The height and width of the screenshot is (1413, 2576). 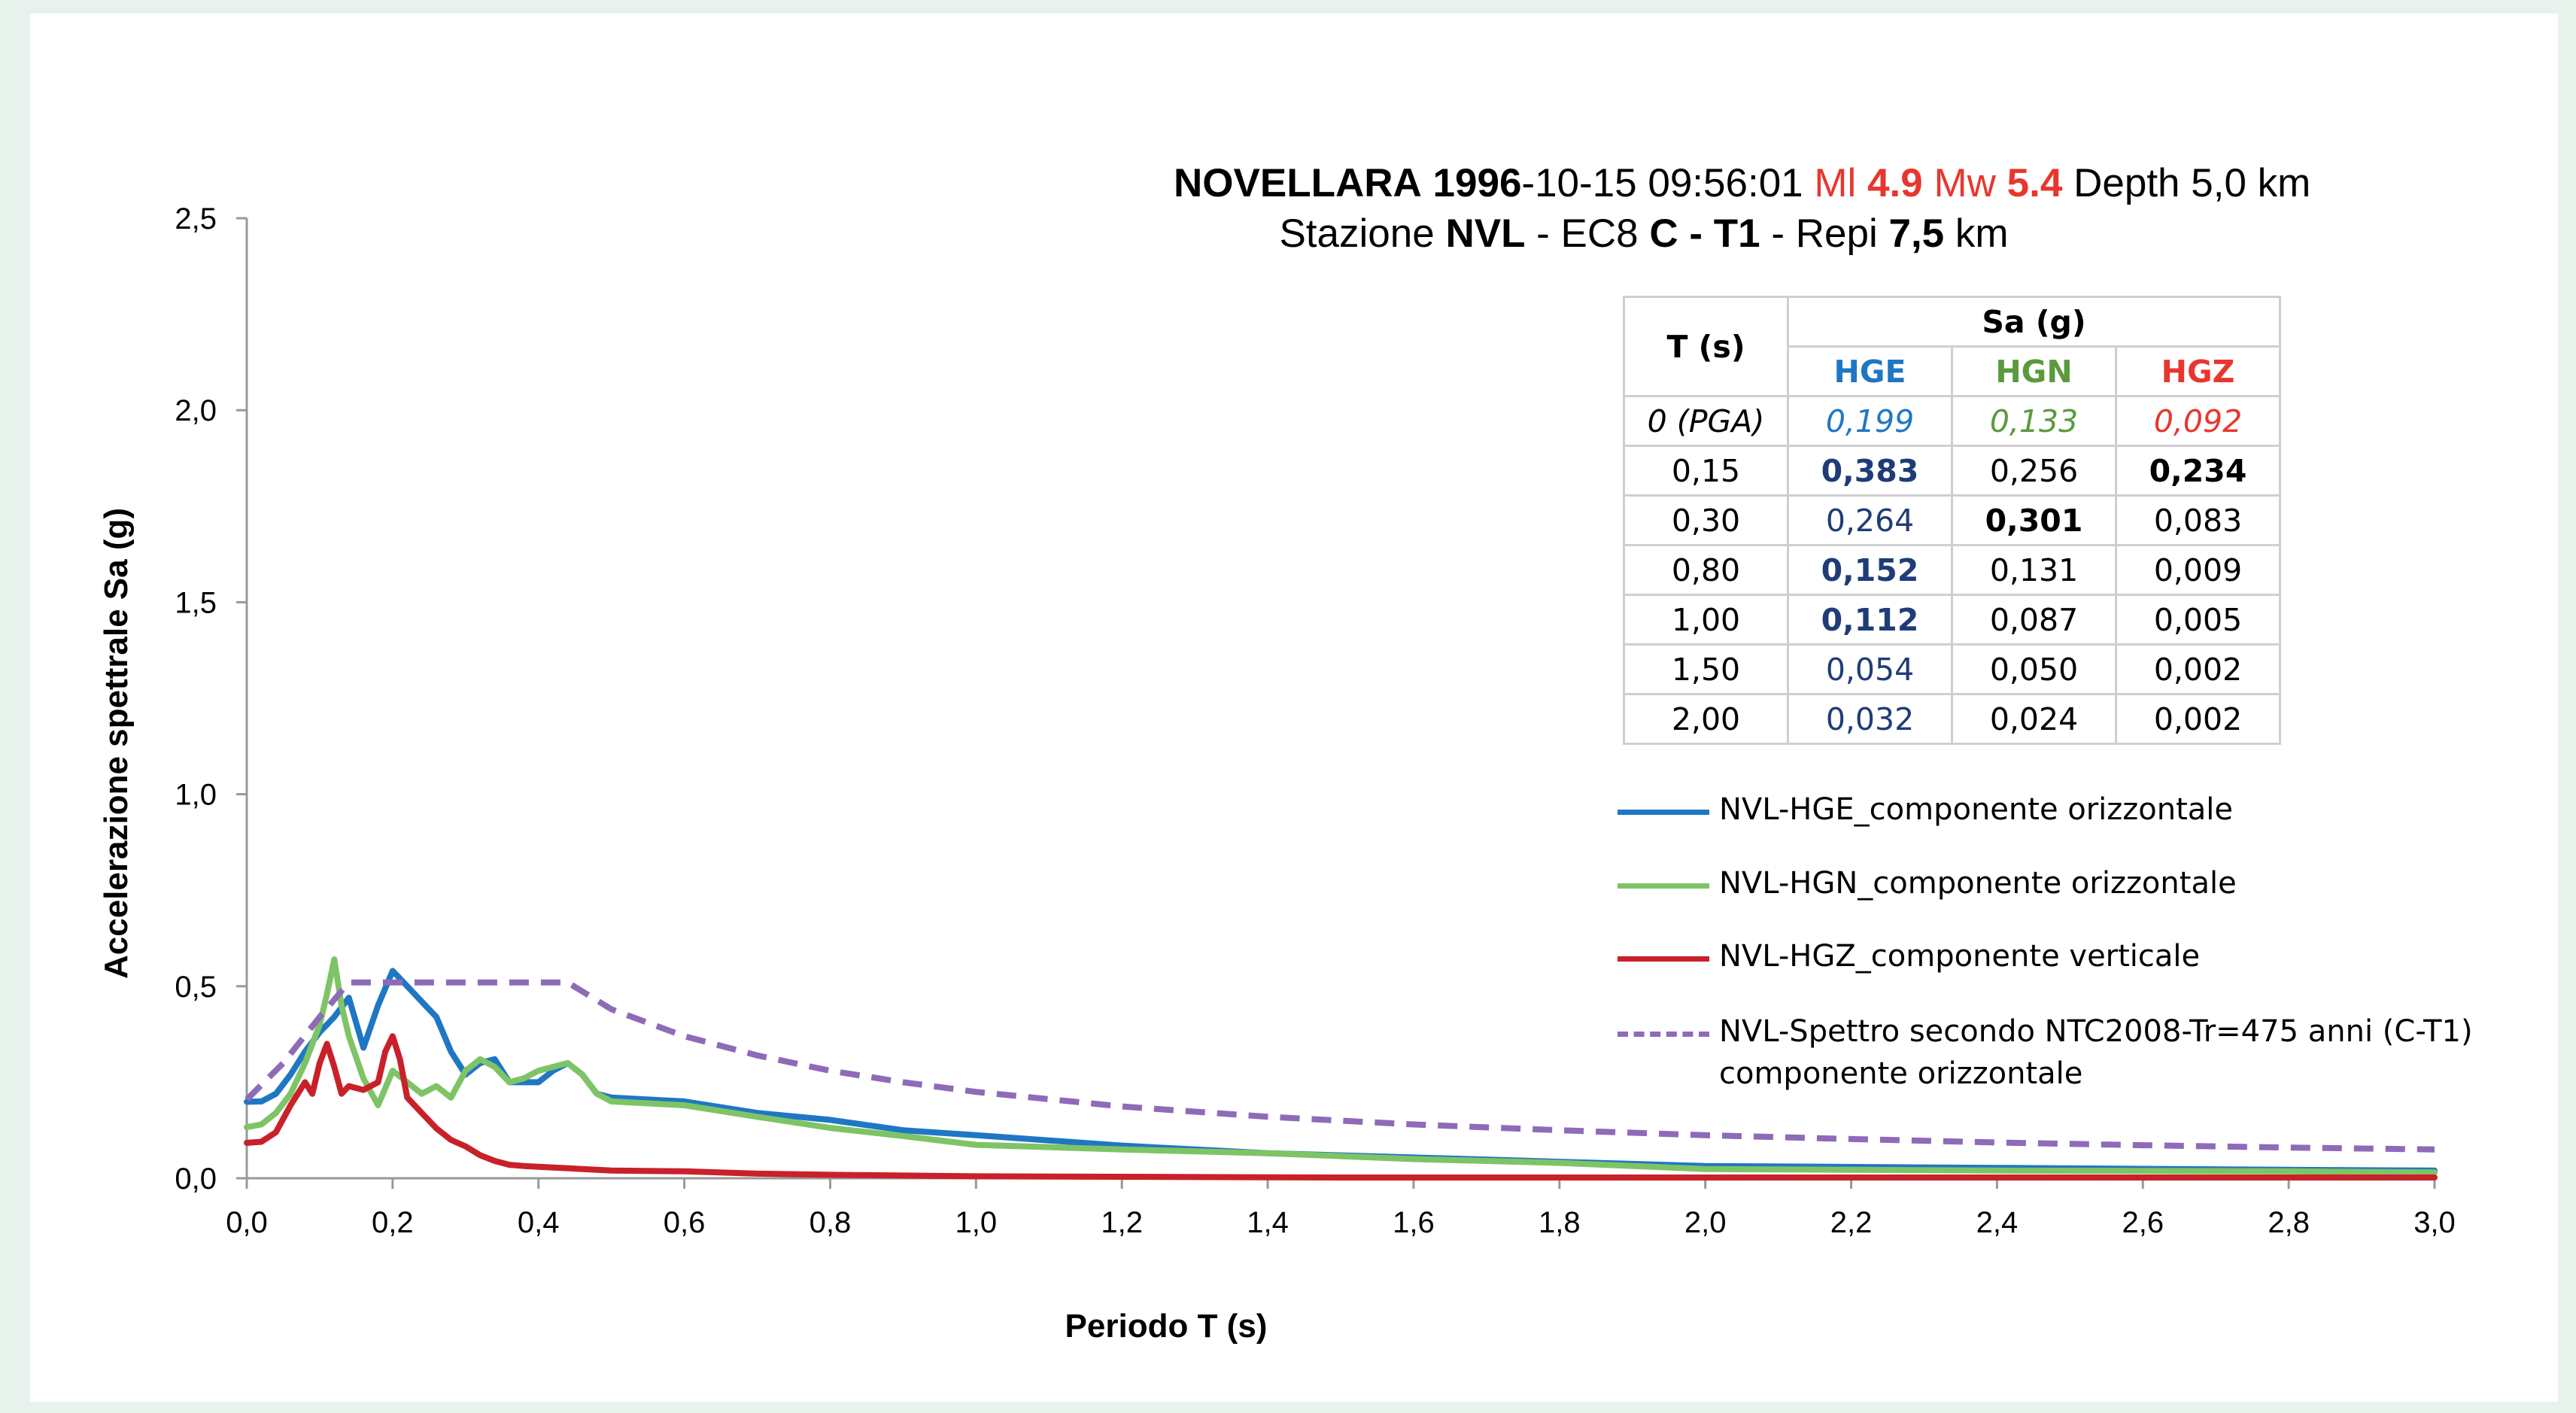 I want to click on title-station-prefix: Stazione, so click(x=1357, y=233).